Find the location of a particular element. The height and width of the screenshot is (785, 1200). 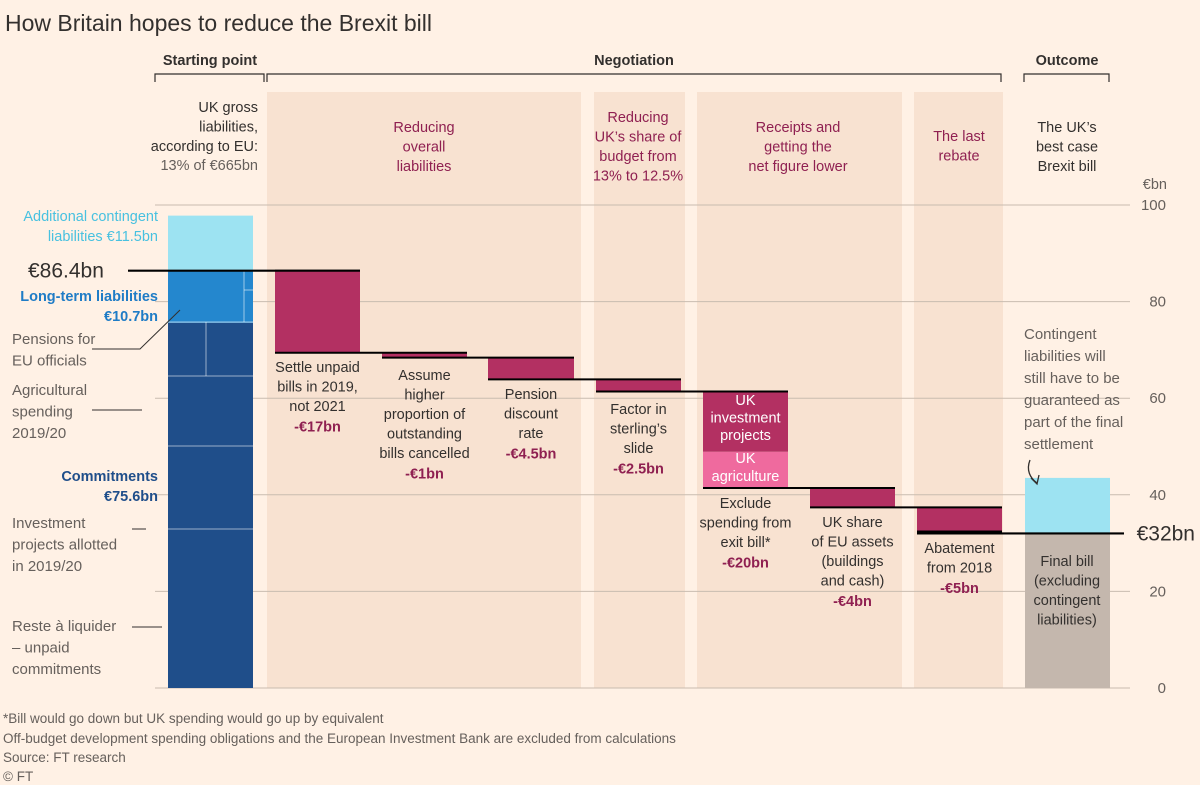

step-label-2-line-2: rate is located at coordinates (531, 434).